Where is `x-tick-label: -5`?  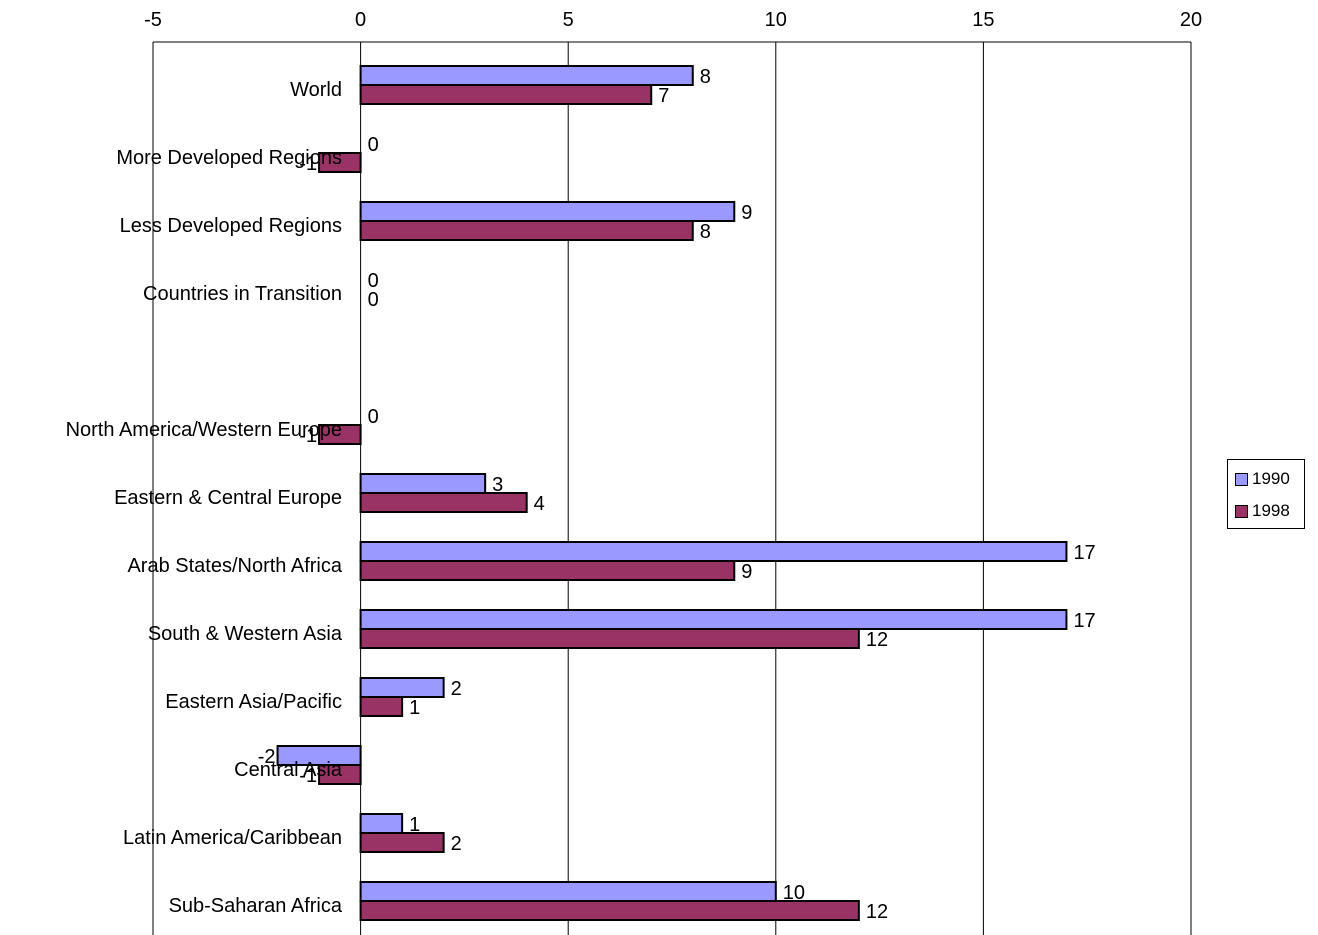
x-tick-label: -5 is located at coordinates (153, 20).